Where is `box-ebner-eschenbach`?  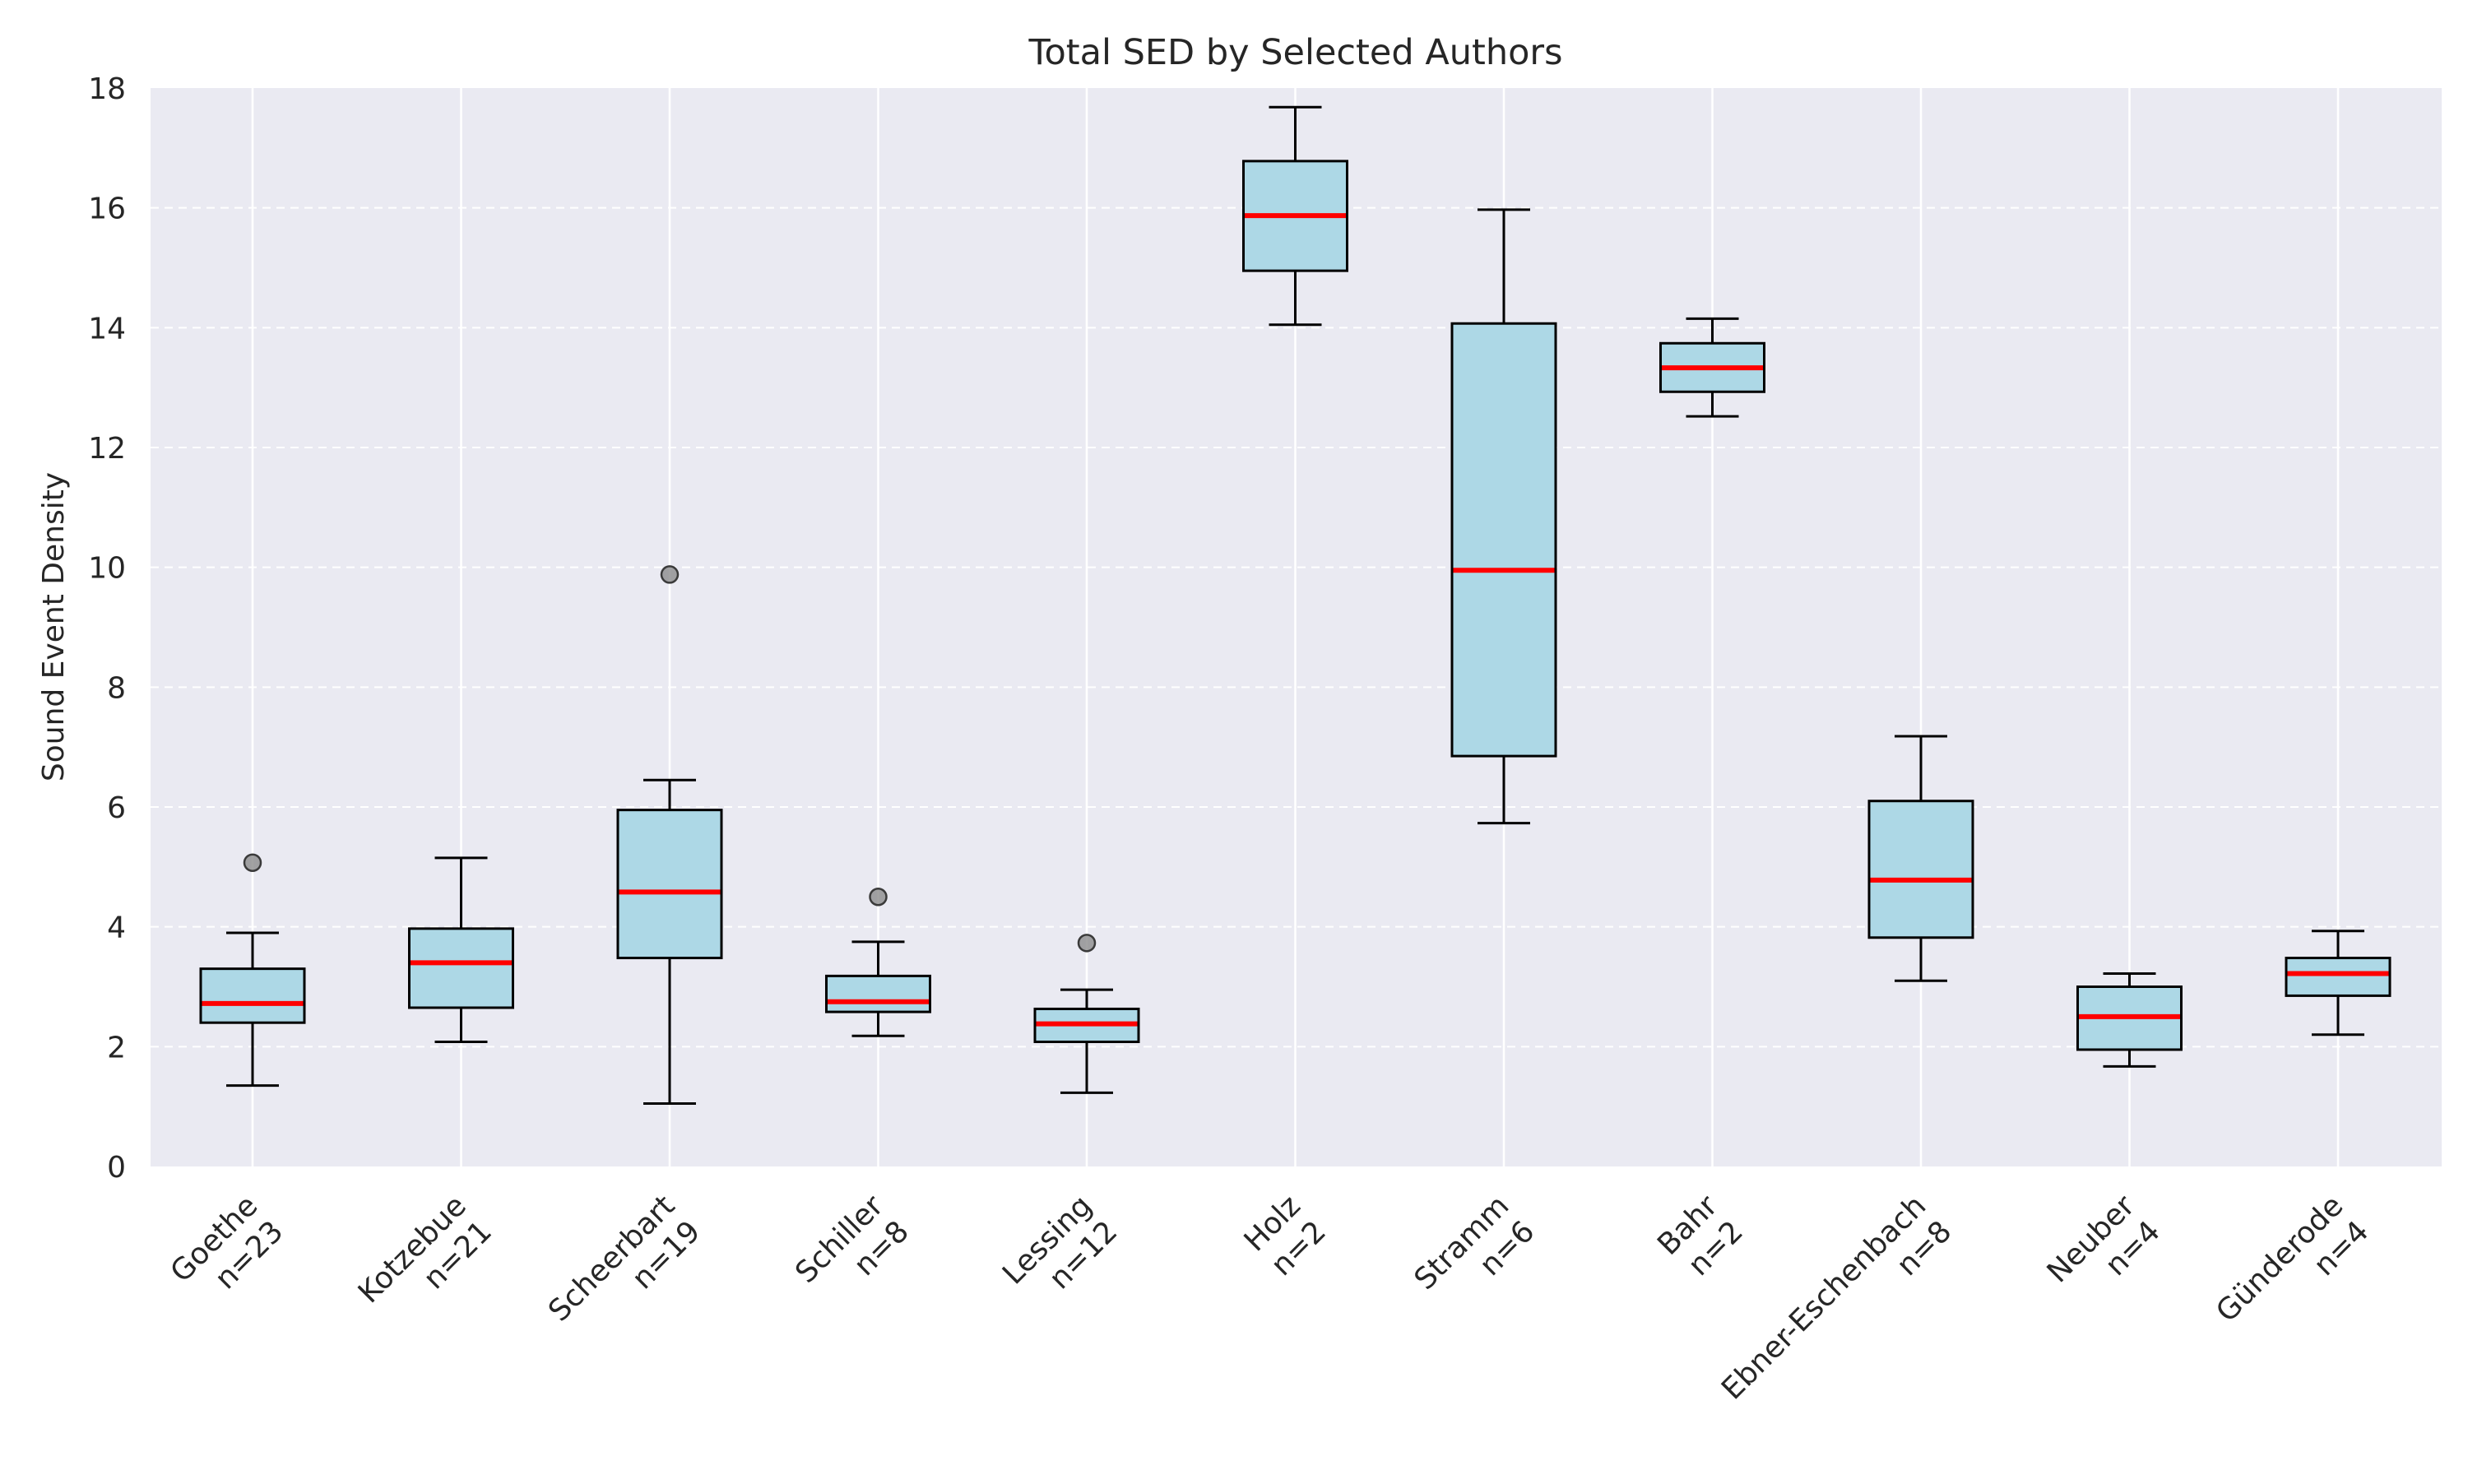 box-ebner-eschenbach is located at coordinates (1920, 858).